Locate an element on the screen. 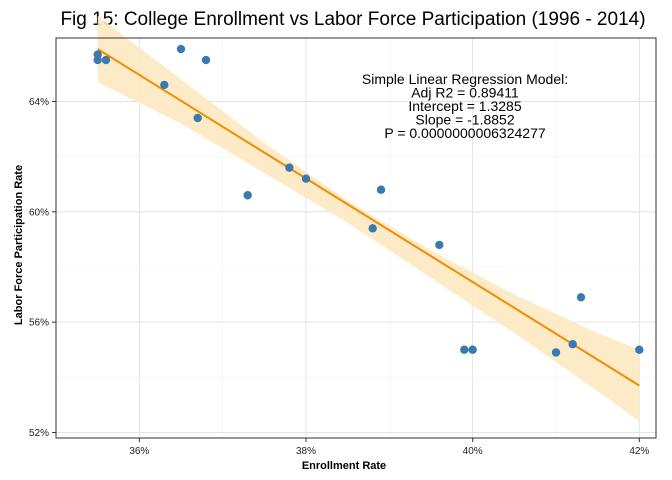 The width and height of the screenshot is (672, 480). x-tick-label: 36% is located at coordinates (139, 451).